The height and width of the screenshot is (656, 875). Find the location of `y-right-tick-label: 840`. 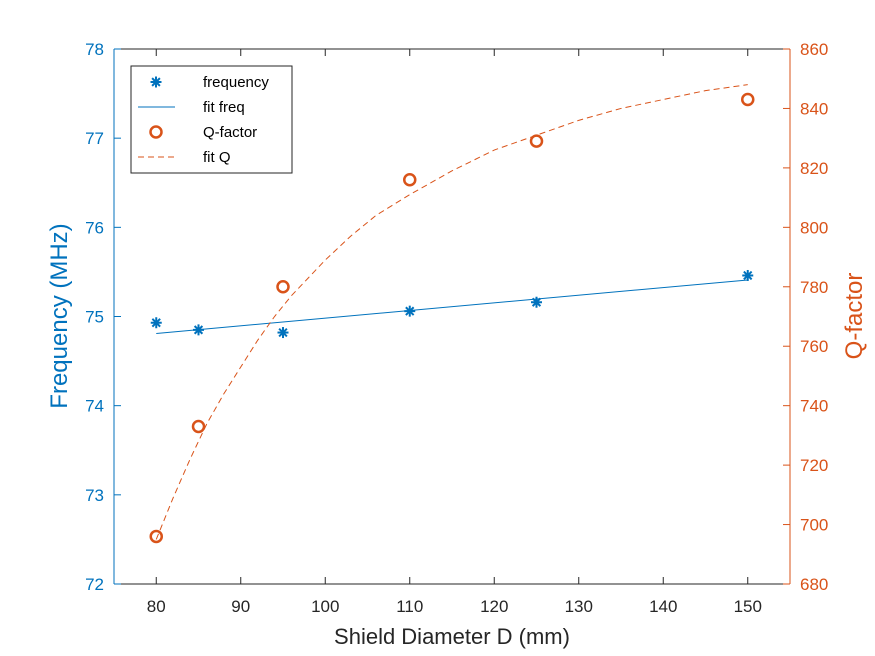

y-right-tick-label: 840 is located at coordinates (814, 108).